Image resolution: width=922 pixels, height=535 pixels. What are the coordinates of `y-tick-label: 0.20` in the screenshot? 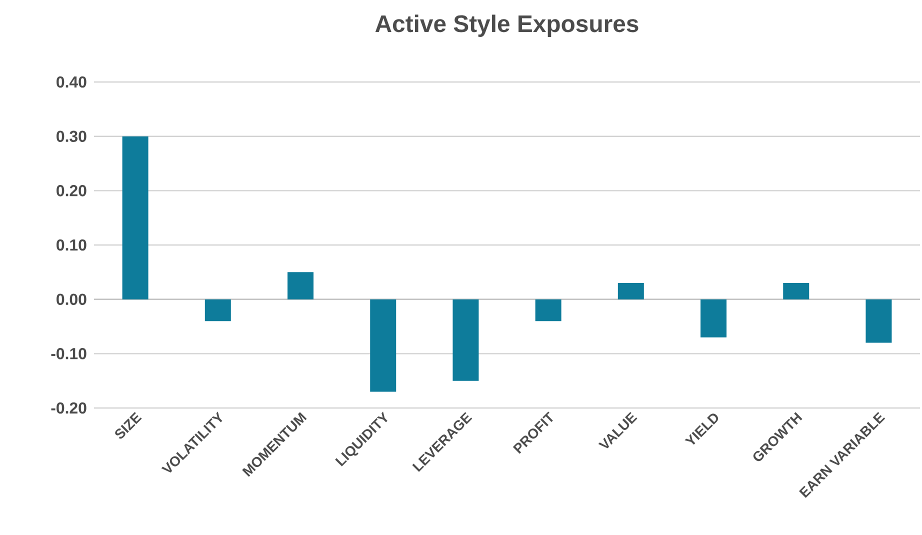 It's located at (71, 190).